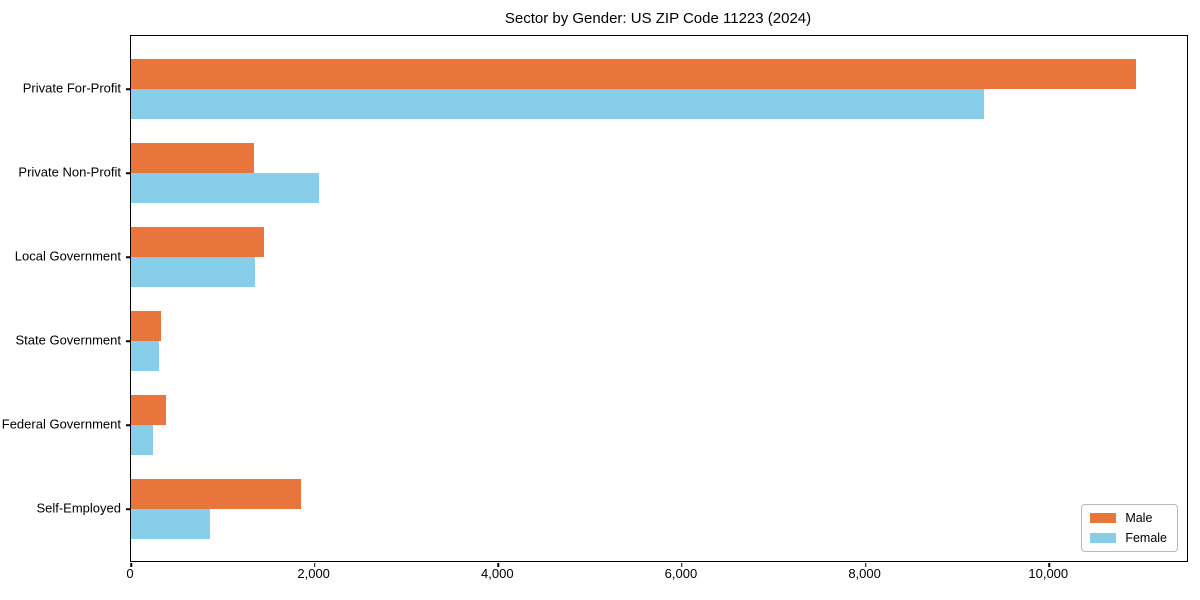  What do you see at coordinates (71, 88) in the screenshot?
I see `y-axis-label: Private For-Profit` at bounding box center [71, 88].